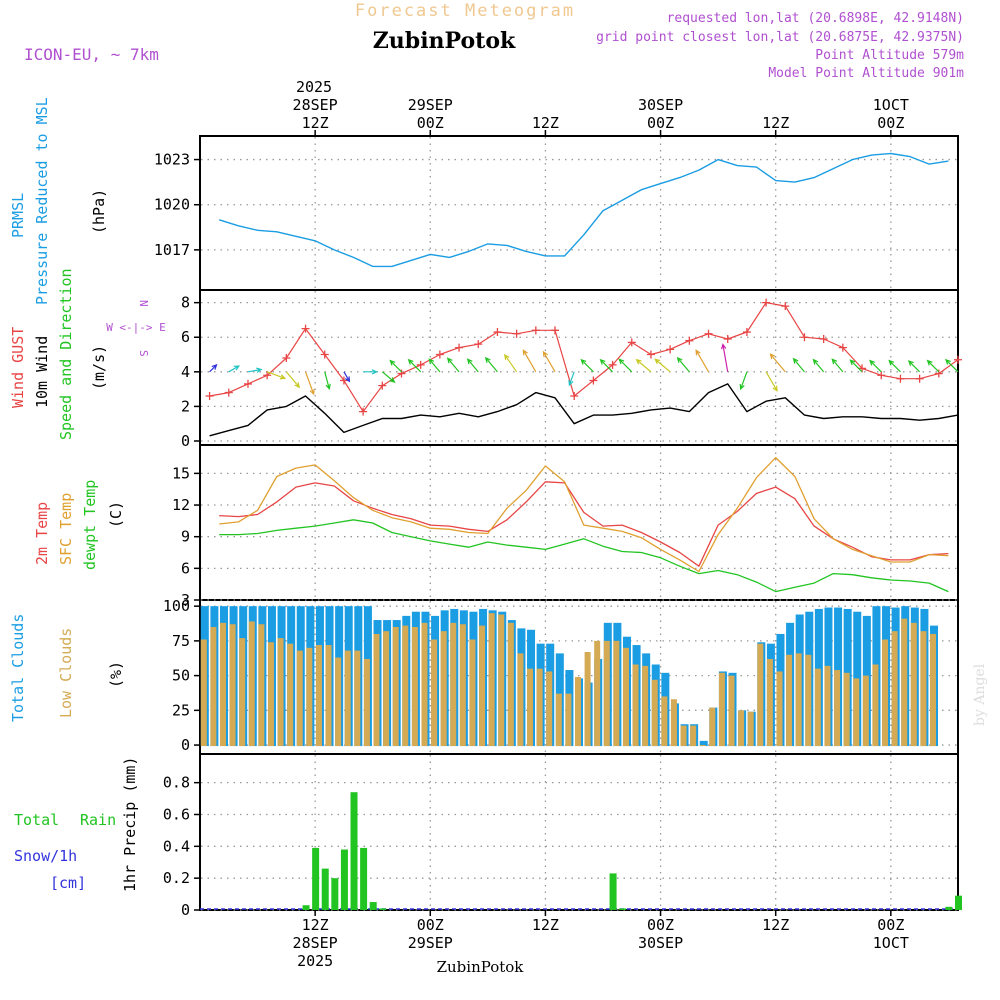 The height and width of the screenshot is (1000, 1000). Describe the element at coordinates (181, 641) in the screenshot. I see `y-tick-label: 75` at that location.